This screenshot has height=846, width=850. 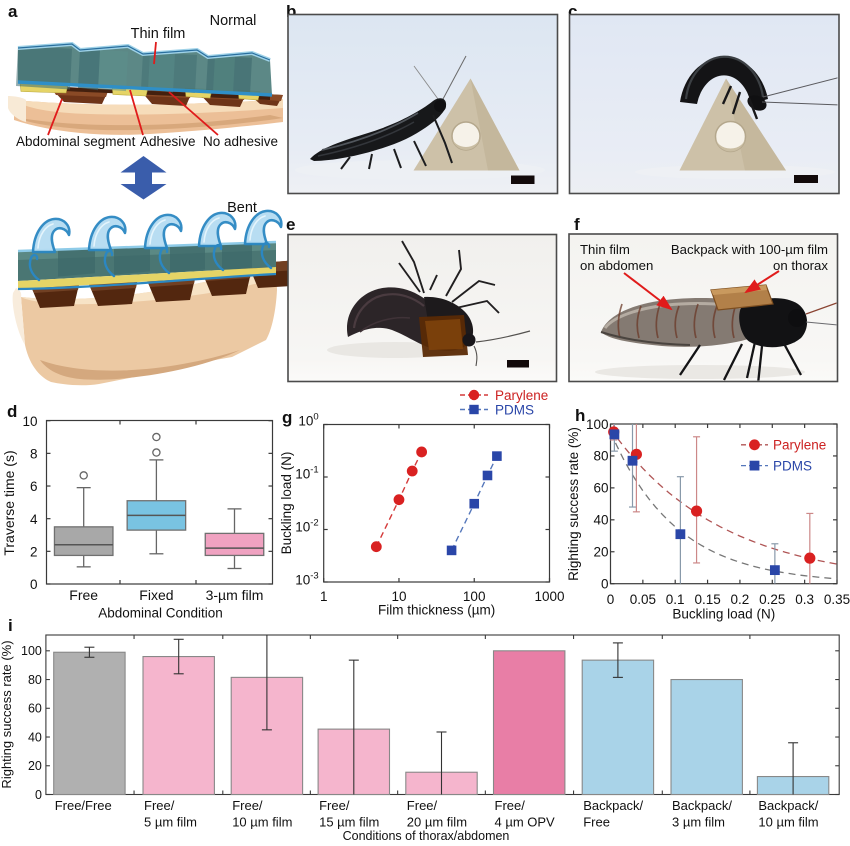 I want to click on svg-text: 8, so click(x=34, y=454).